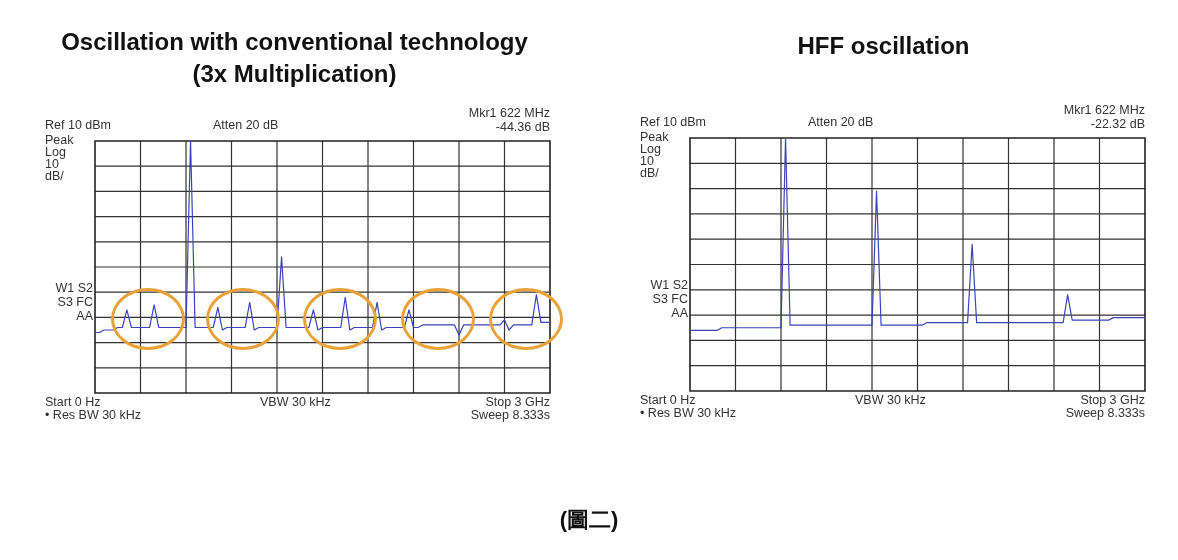  I want to click on chart-subtitle: (3x Multiplication), so click(294, 74).